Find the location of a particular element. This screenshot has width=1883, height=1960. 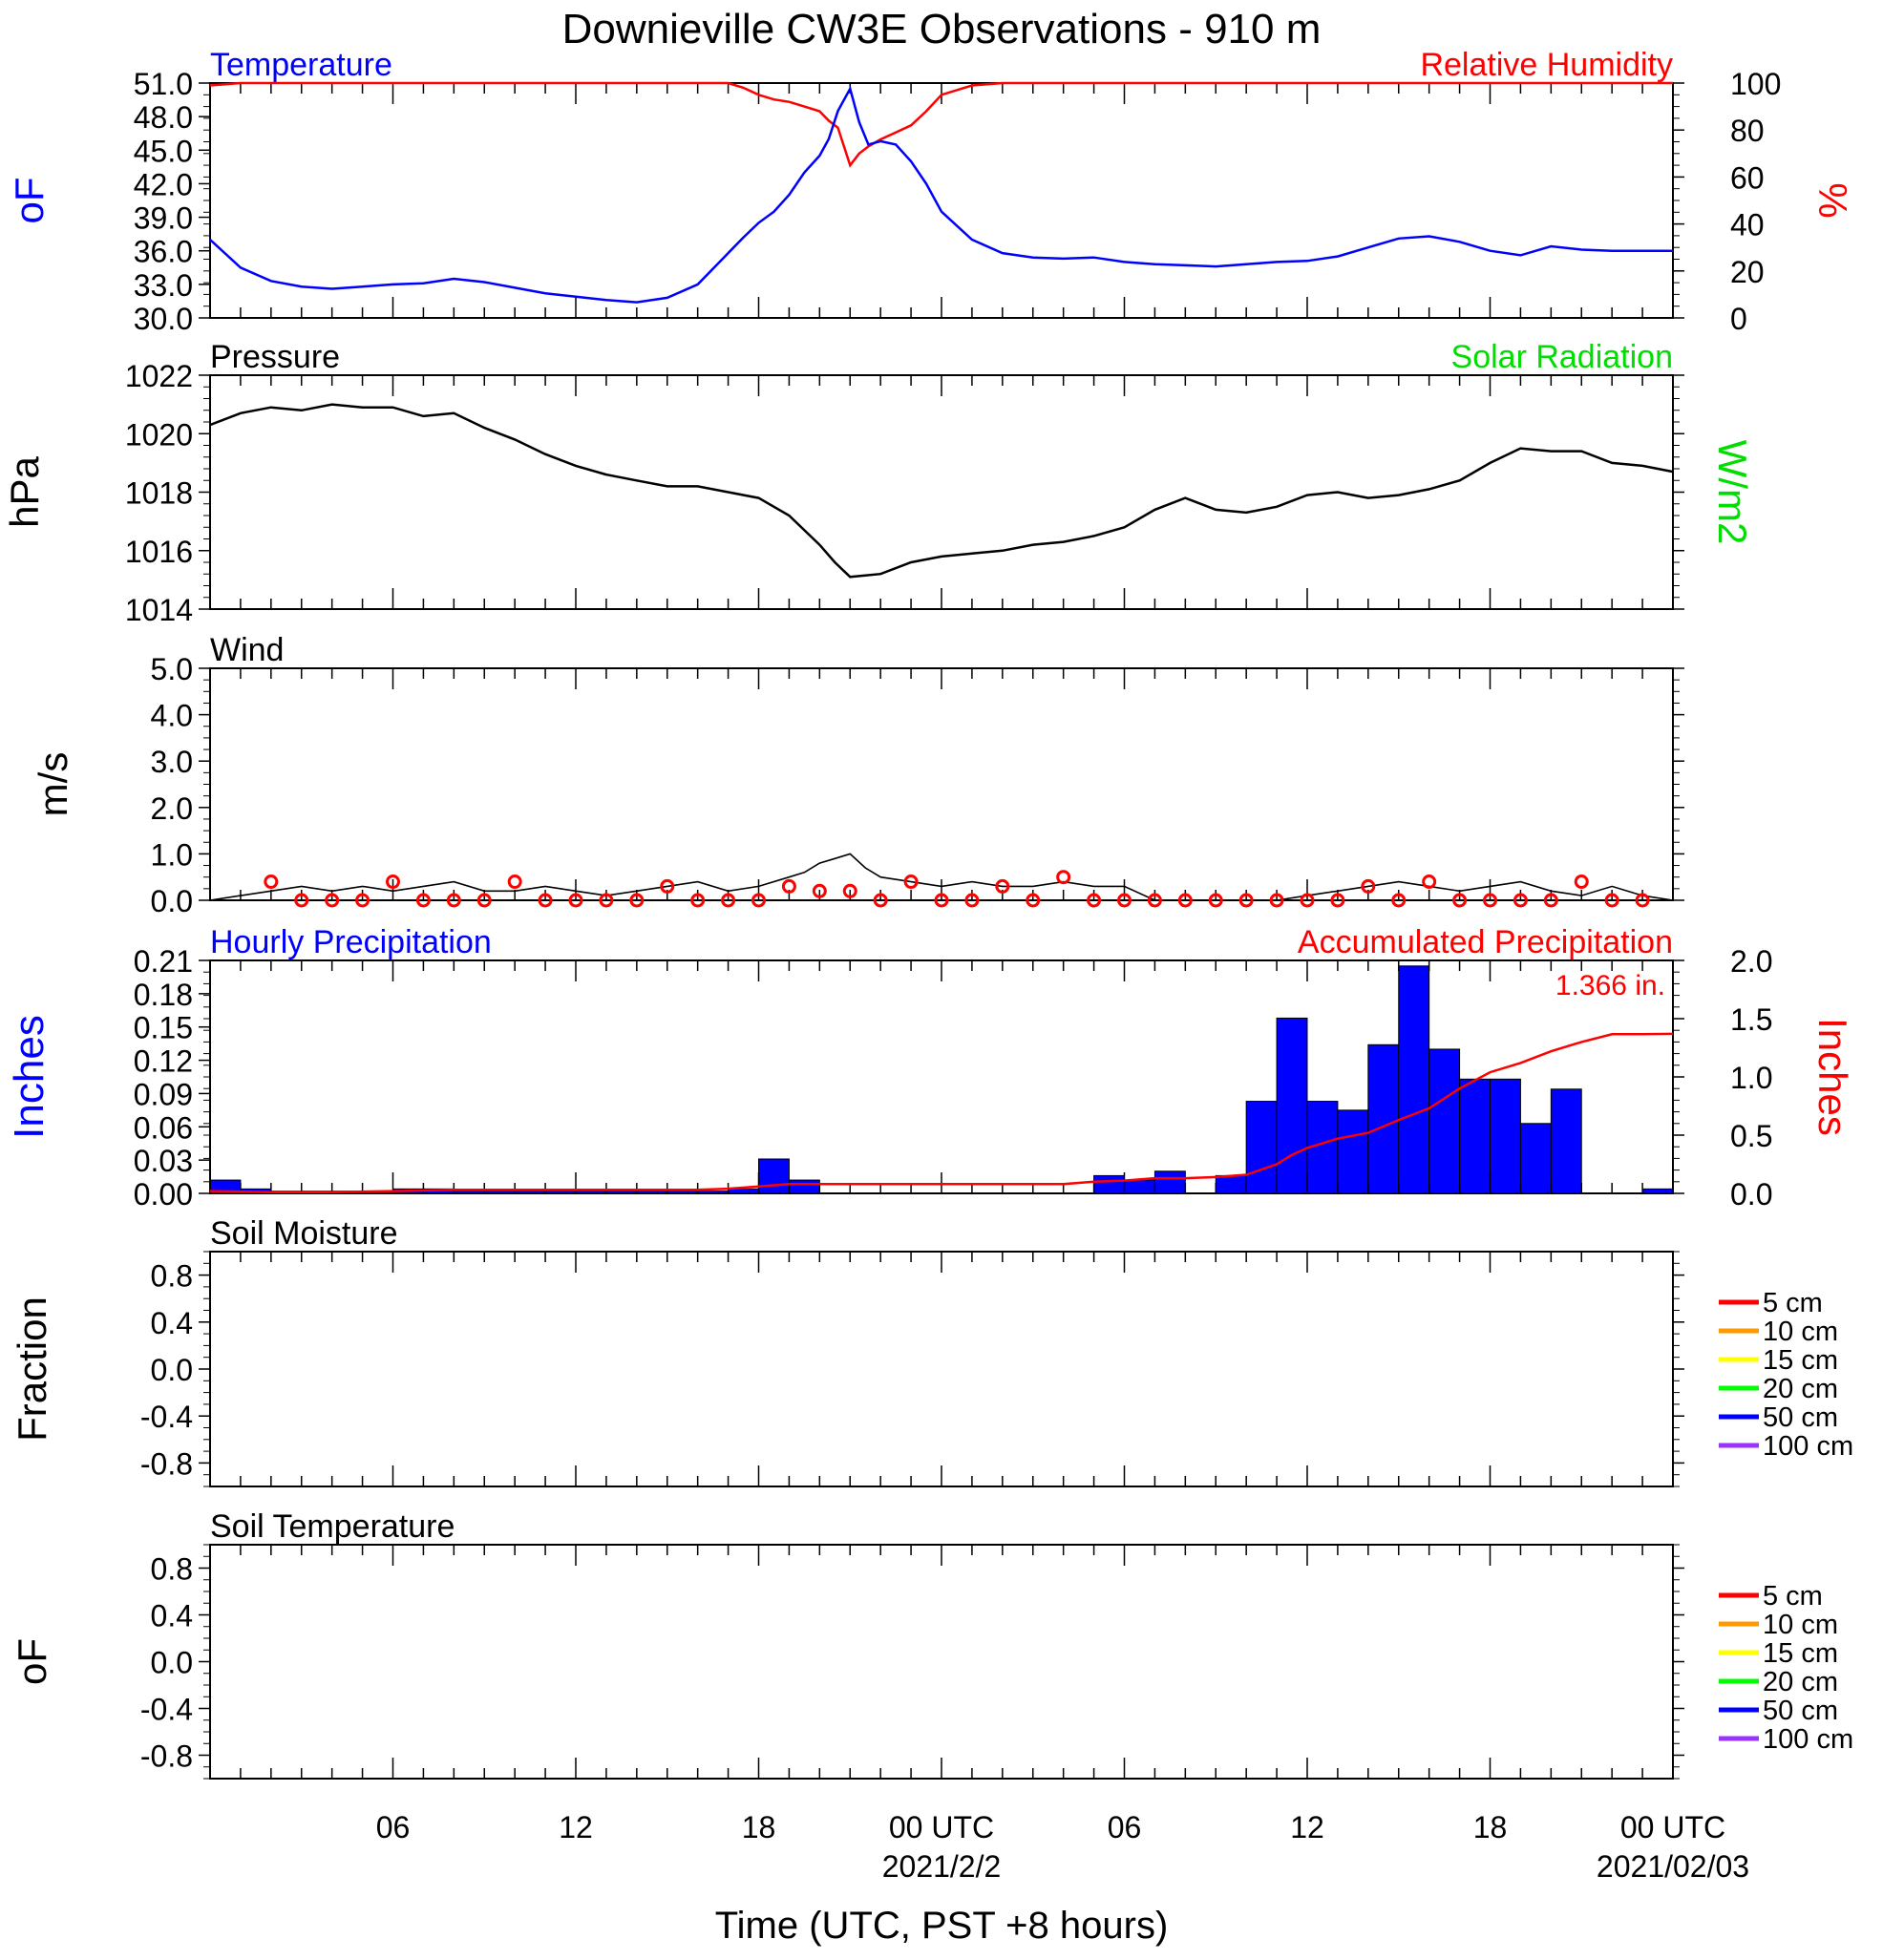

y-tick-label-right: 0.0 is located at coordinates (1751, 1194).